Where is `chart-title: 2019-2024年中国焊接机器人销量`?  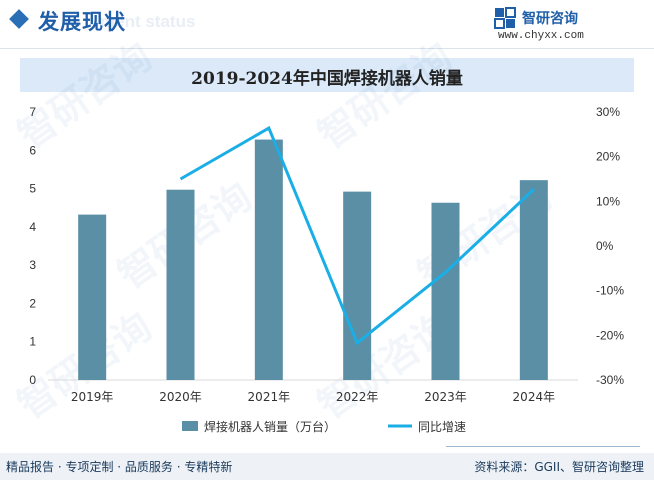 chart-title: 2019-2024年中国焊接机器人销量 is located at coordinates (327, 79).